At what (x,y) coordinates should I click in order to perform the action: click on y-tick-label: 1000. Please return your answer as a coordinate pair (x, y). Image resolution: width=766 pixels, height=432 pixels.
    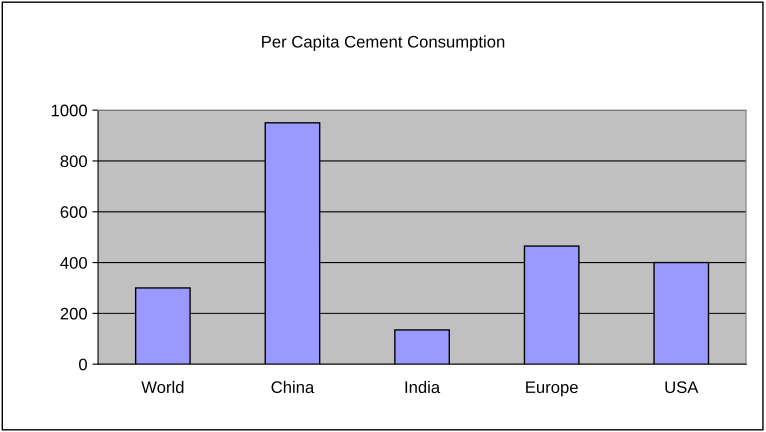
    Looking at the image, I should click on (69, 110).